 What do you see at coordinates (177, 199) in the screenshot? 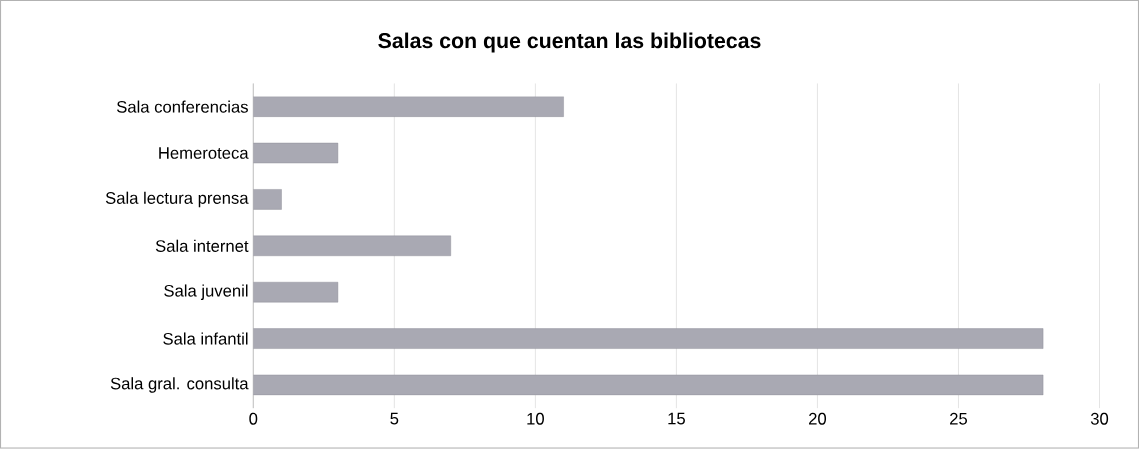
I see `y-tick-label: Sala lectura prensa` at bounding box center [177, 199].